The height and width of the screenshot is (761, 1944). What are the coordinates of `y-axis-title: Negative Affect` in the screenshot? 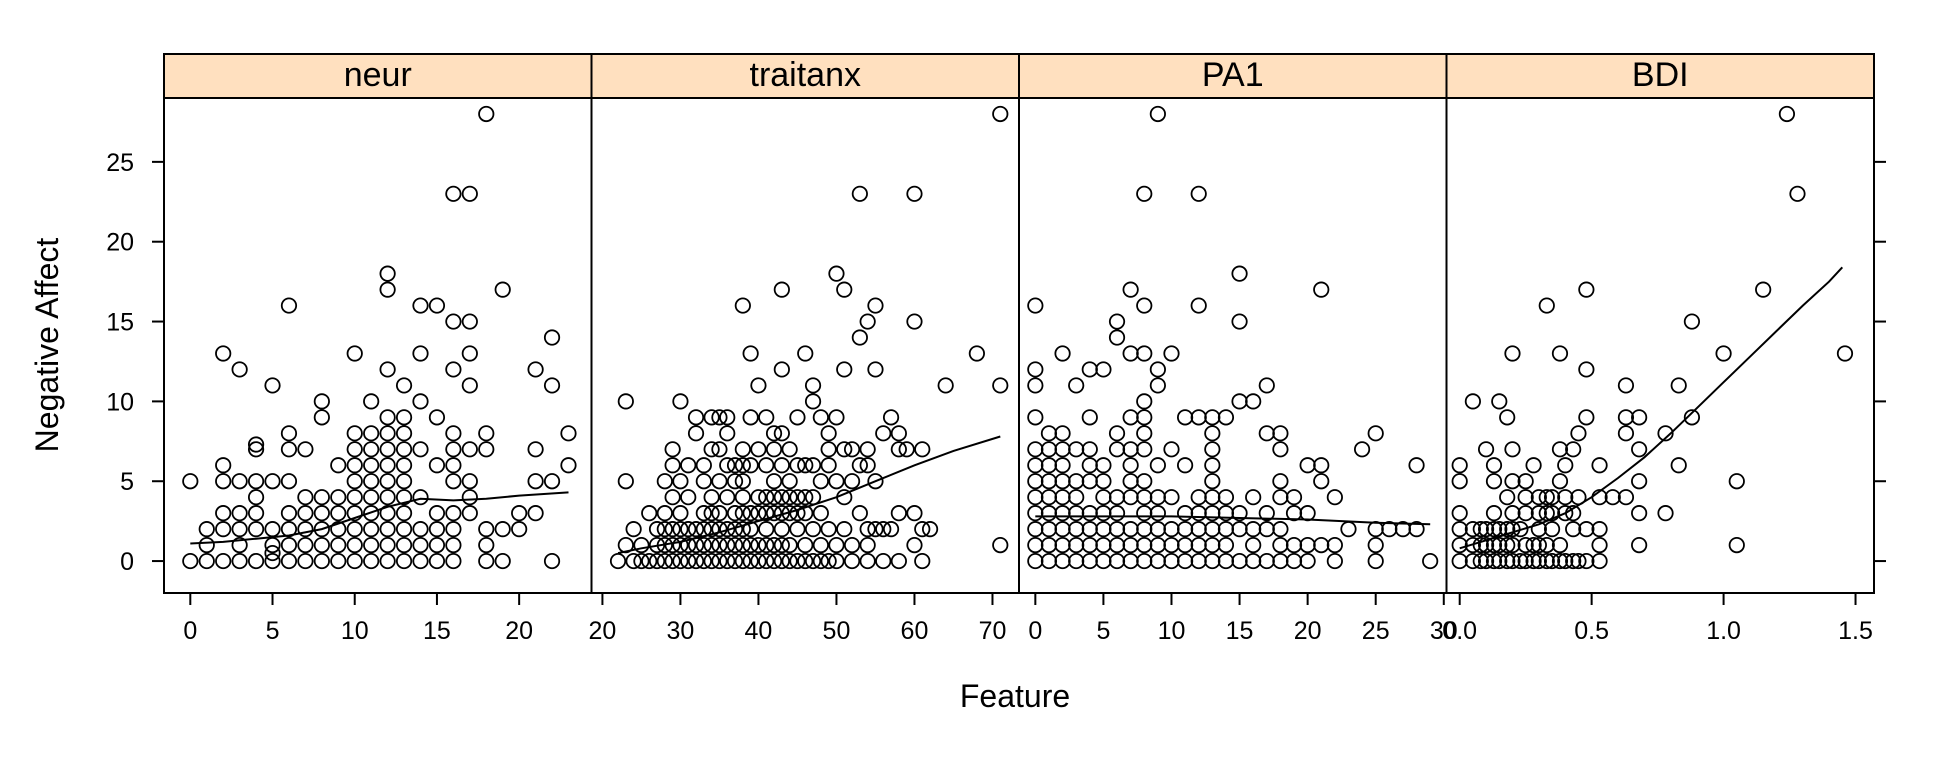 It's located at (47, 345).